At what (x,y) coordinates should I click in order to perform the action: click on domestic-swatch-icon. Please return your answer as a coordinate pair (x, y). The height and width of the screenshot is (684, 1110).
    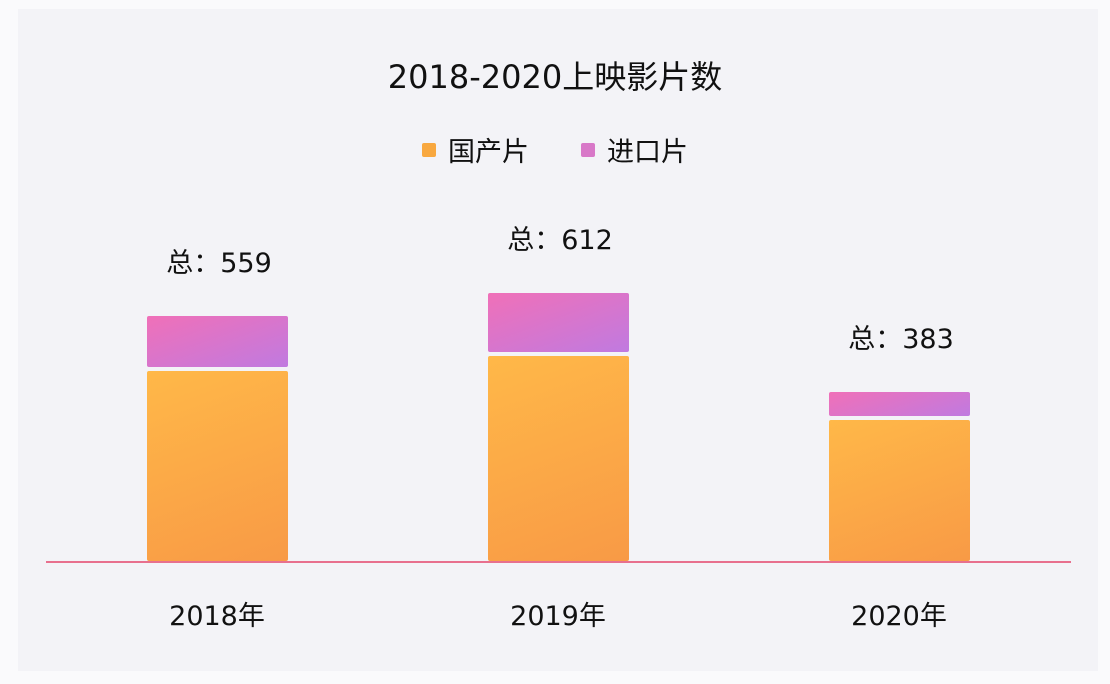
    Looking at the image, I should click on (429, 149).